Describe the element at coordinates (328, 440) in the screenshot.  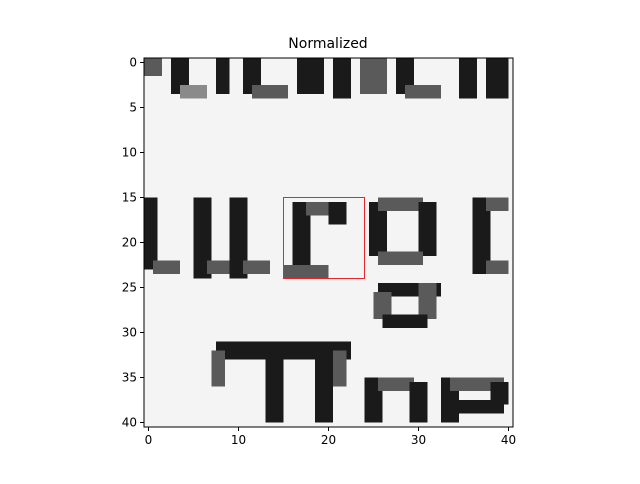
I see `x-tick-label: 20` at that location.